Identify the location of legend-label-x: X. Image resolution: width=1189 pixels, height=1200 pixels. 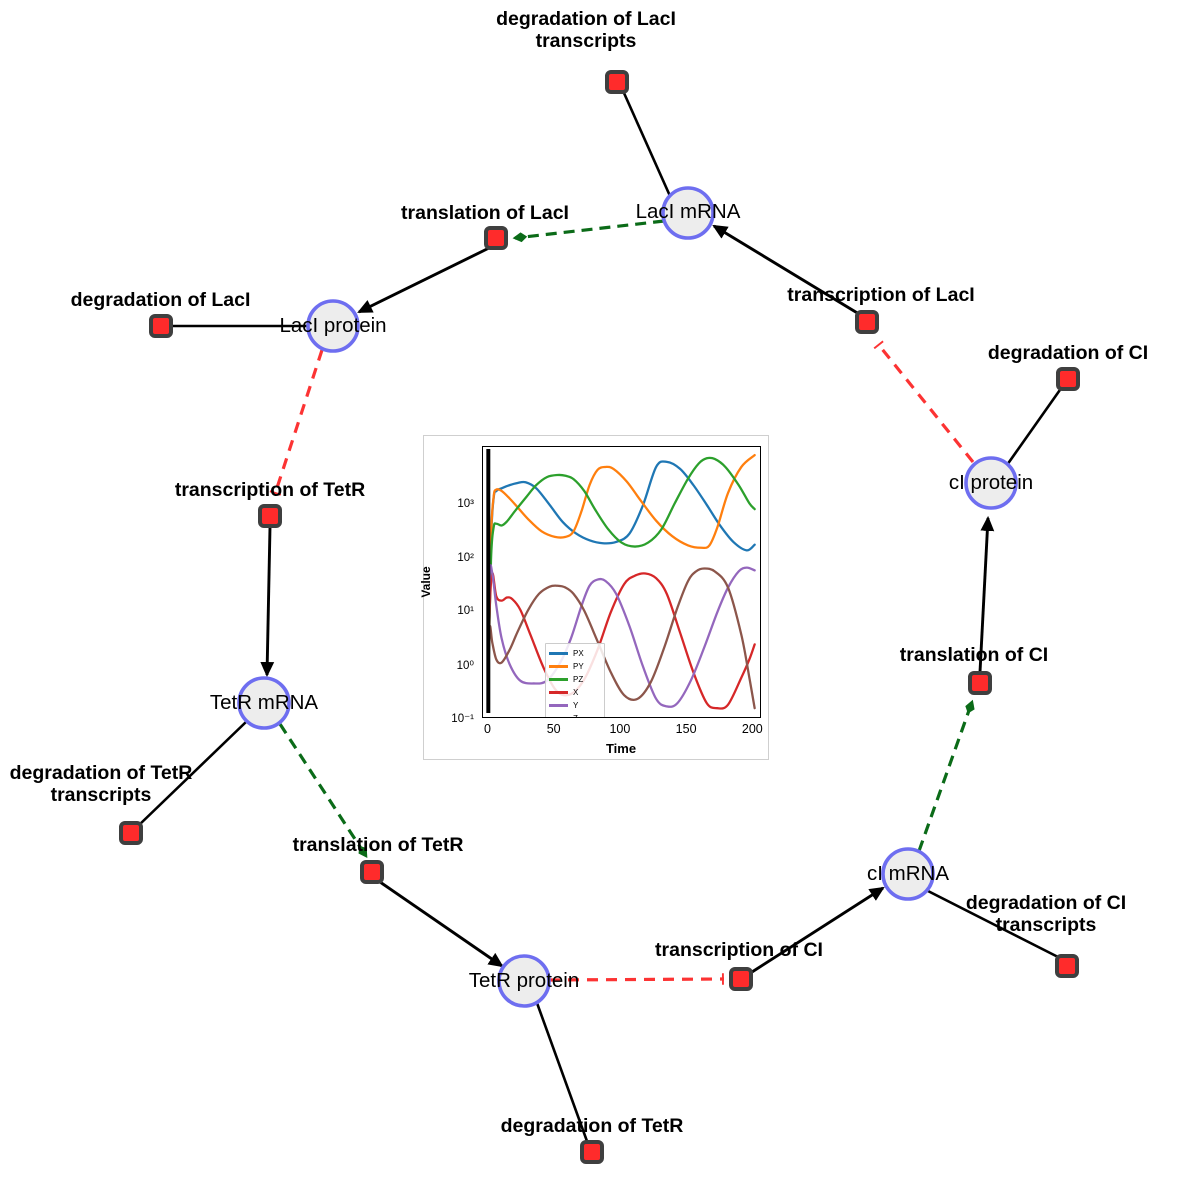
(576, 692).